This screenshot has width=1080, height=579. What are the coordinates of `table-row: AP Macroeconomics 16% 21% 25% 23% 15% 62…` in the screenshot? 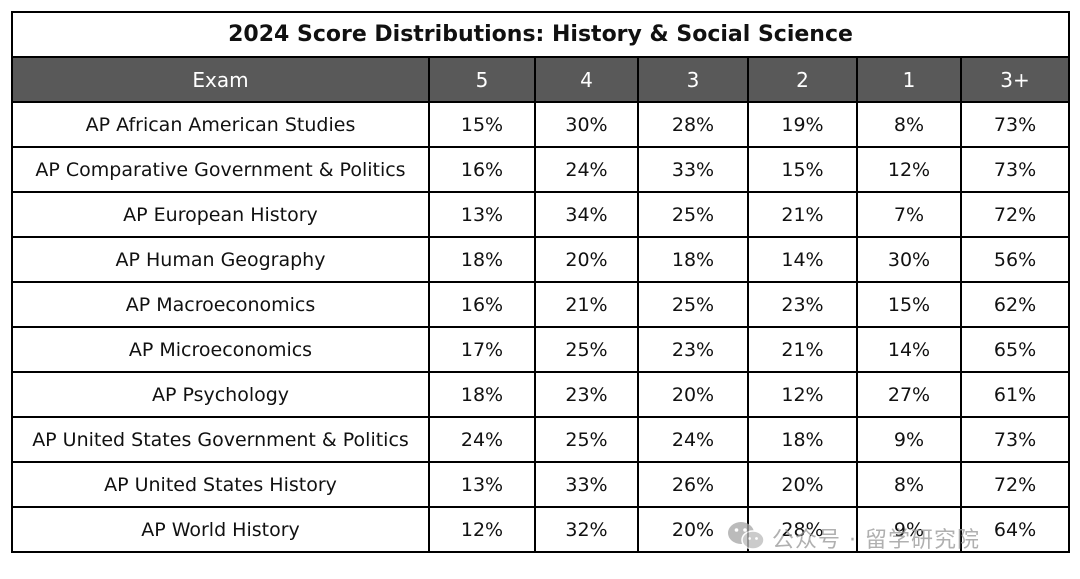 It's located at (541, 304).